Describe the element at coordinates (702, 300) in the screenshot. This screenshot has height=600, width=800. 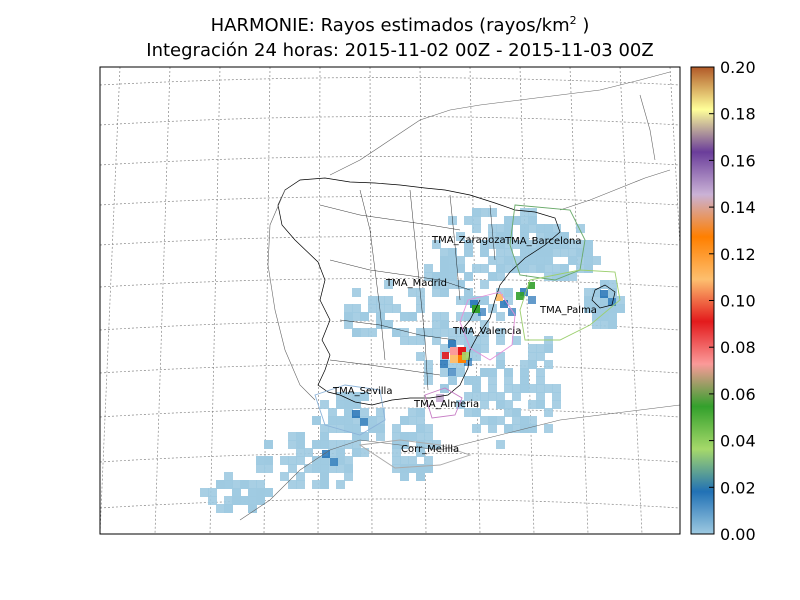
I see `colorbar-gradient` at that location.